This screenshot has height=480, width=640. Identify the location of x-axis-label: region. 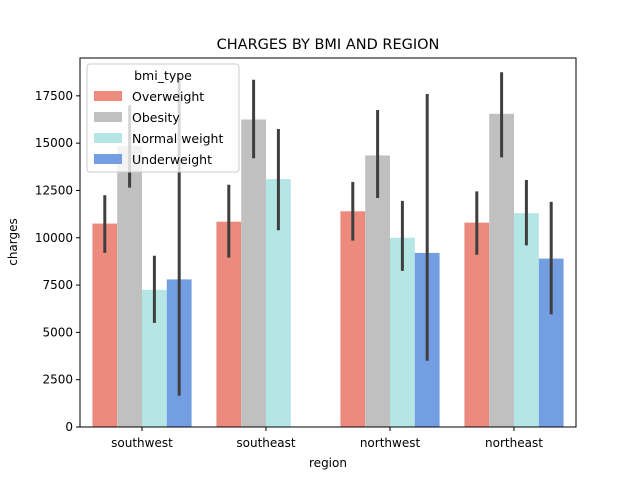
(328, 463).